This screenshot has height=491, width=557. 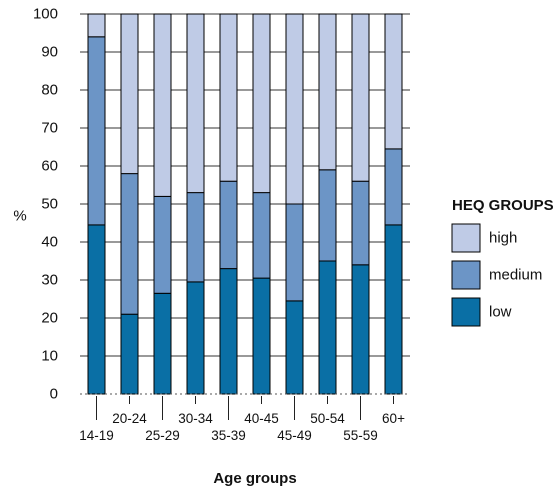 What do you see at coordinates (503, 238) in the screenshot?
I see `legend-label-high: high` at bounding box center [503, 238].